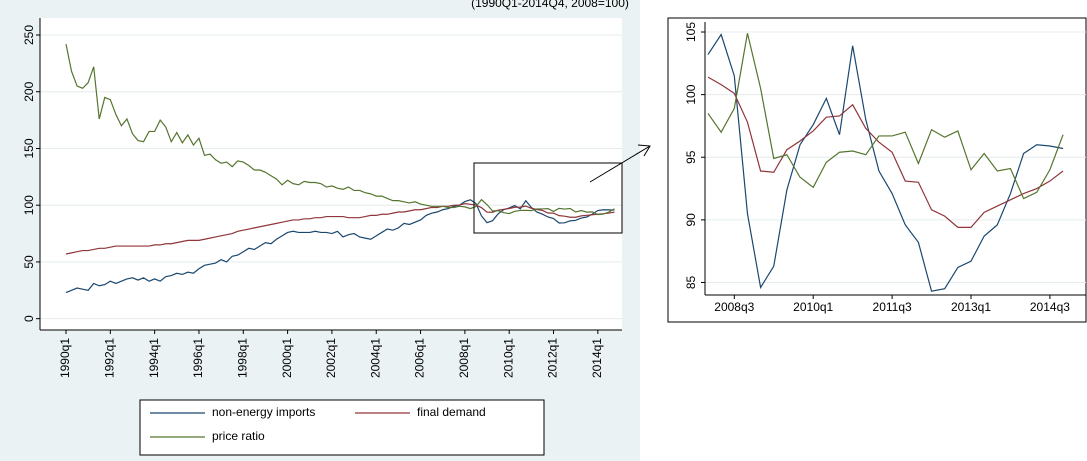  What do you see at coordinates (451, 412) in the screenshot?
I see `legend-label: final demand` at bounding box center [451, 412].